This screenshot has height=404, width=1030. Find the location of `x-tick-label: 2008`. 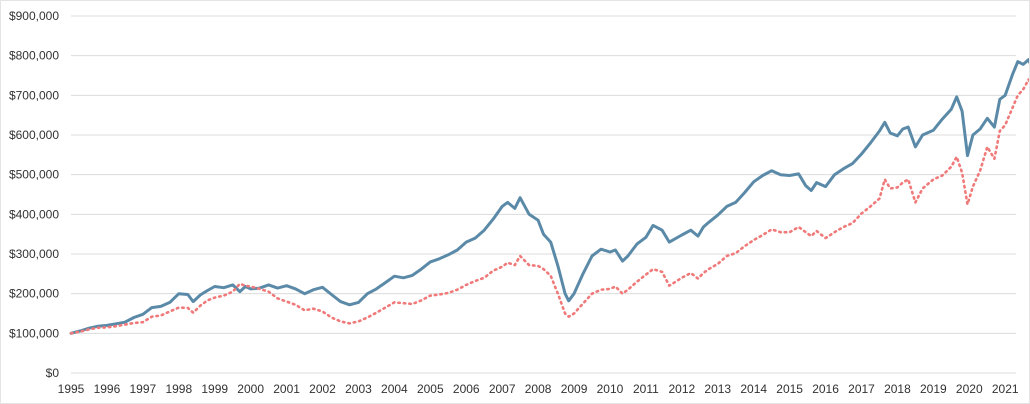

x-tick-label: 2008 is located at coordinates (538, 389).